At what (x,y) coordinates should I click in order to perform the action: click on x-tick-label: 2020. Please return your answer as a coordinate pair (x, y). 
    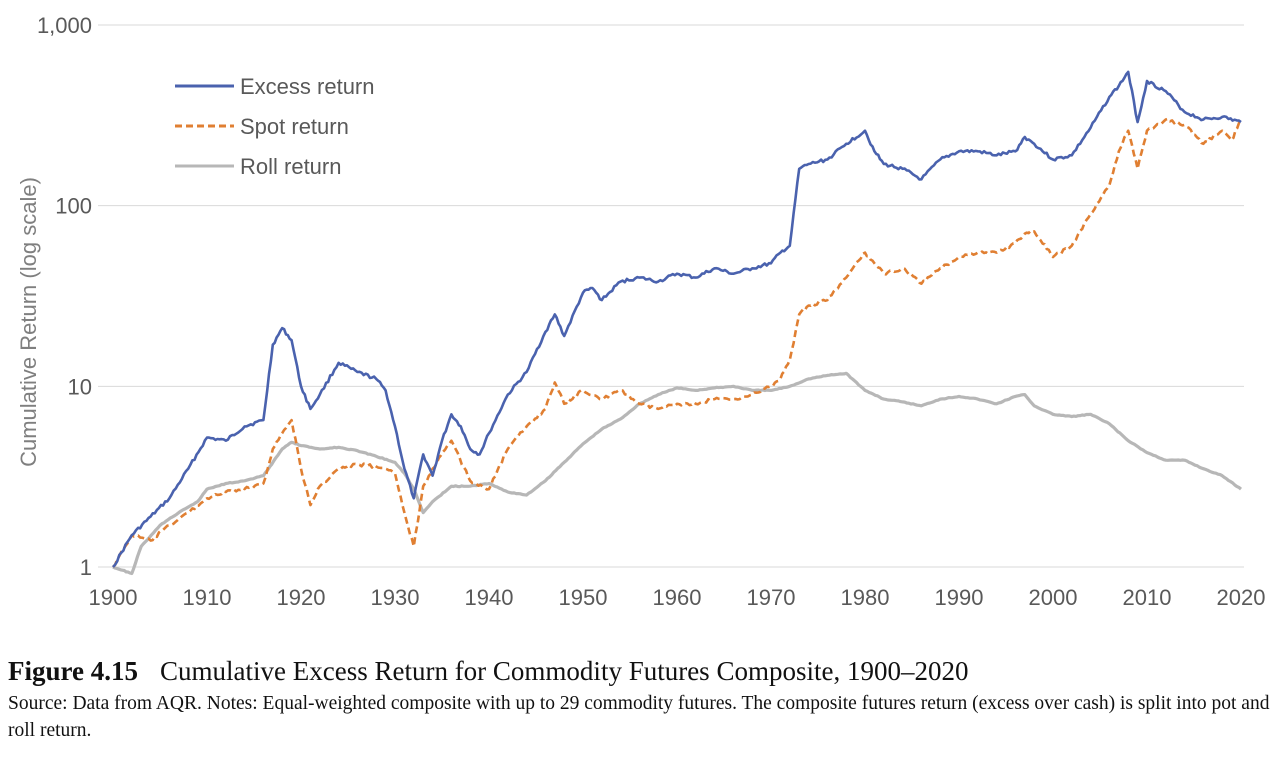
    Looking at the image, I should click on (1241, 597).